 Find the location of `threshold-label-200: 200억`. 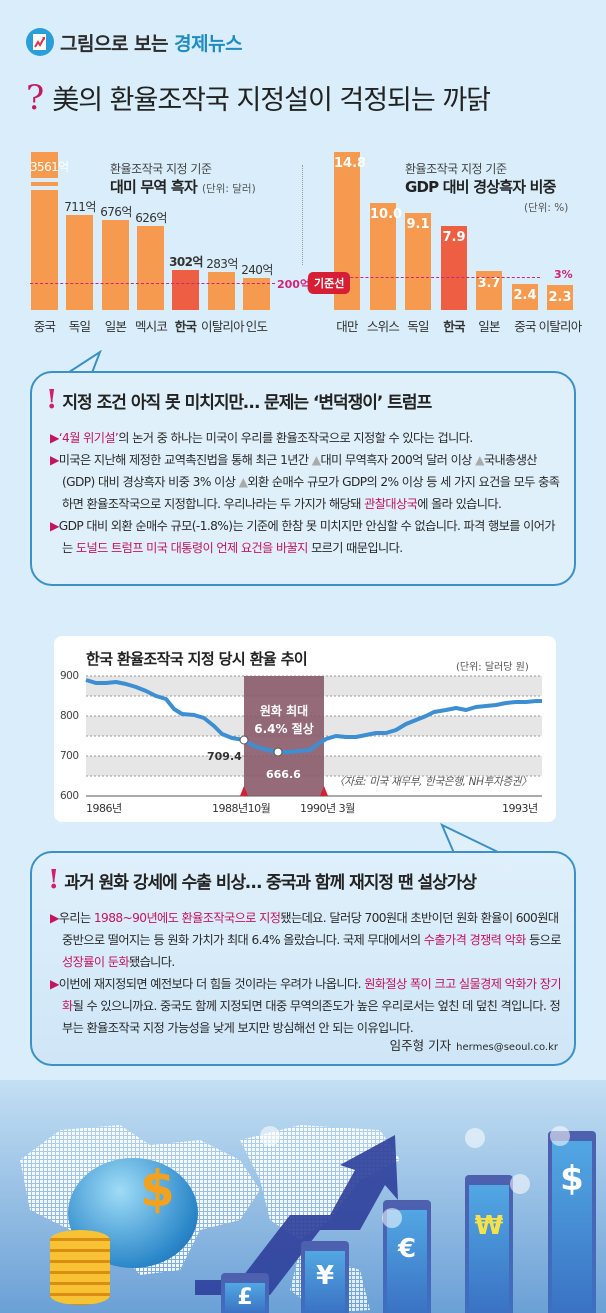

threshold-label-200: 200억 is located at coordinates (294, 284).